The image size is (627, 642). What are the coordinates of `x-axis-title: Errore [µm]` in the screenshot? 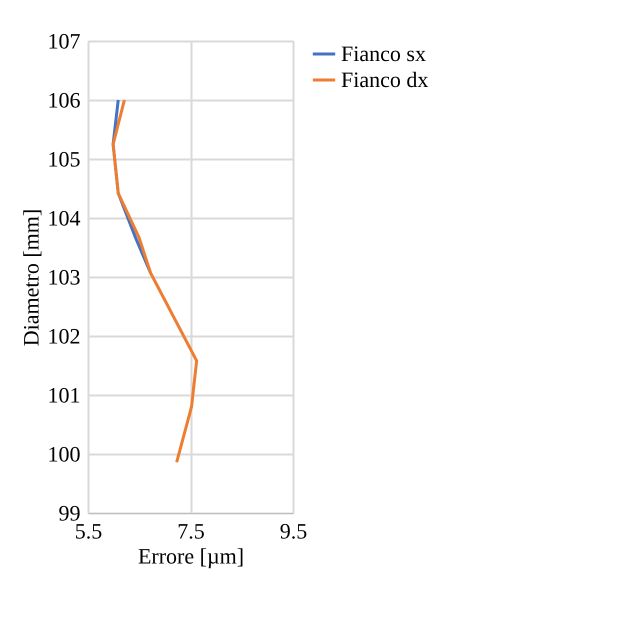 It's located at (191, 556).